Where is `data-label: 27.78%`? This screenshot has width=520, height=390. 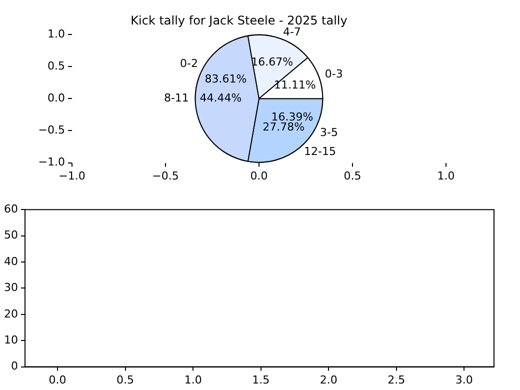
data-label: 27.78% is located at coordinates (283, 127).